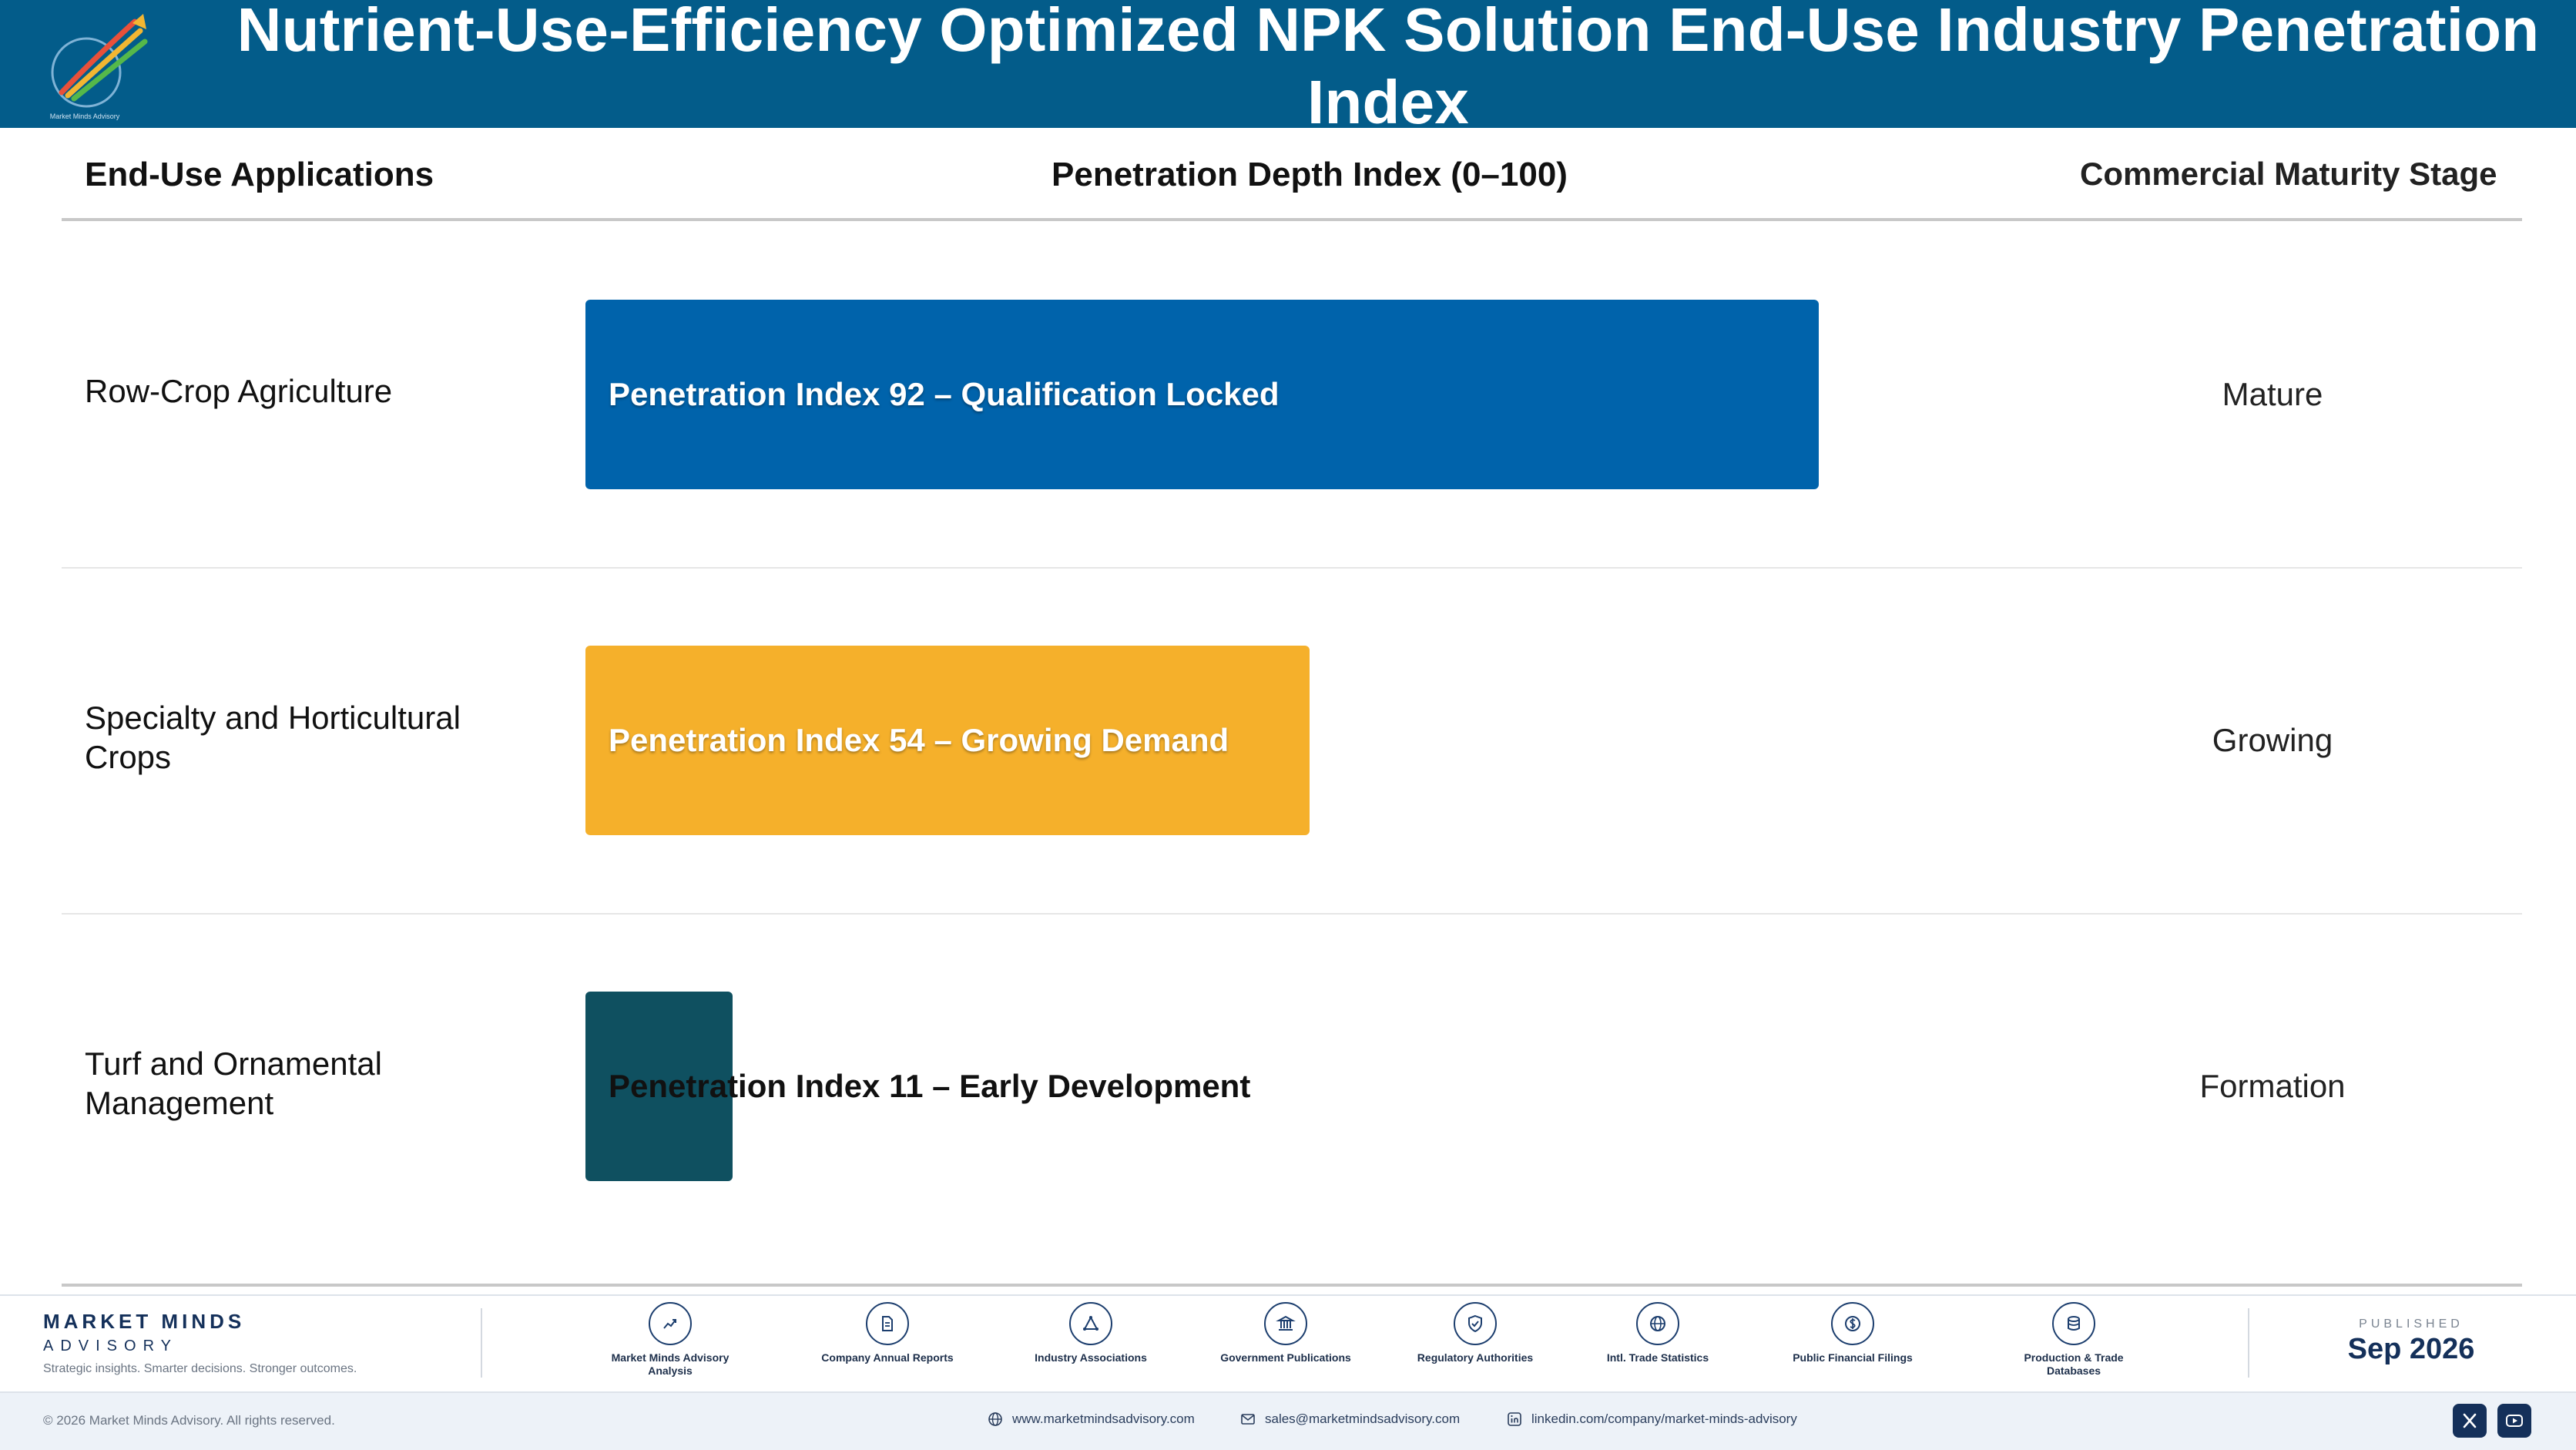 The width and height of the screenshot is (2576, 1450). I want to click on maturity-stage-label: Growing, so click(2272, 739).